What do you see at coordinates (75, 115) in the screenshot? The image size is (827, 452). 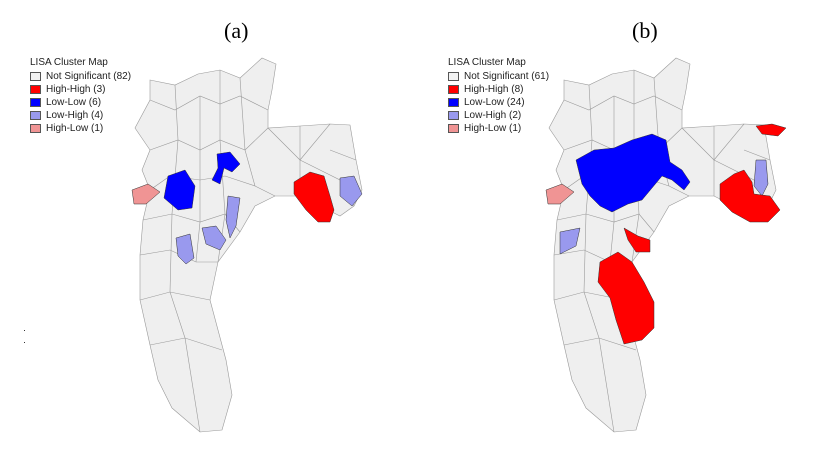 I see `legend-label: Low-High (4)` at bounding box center [75, 115].